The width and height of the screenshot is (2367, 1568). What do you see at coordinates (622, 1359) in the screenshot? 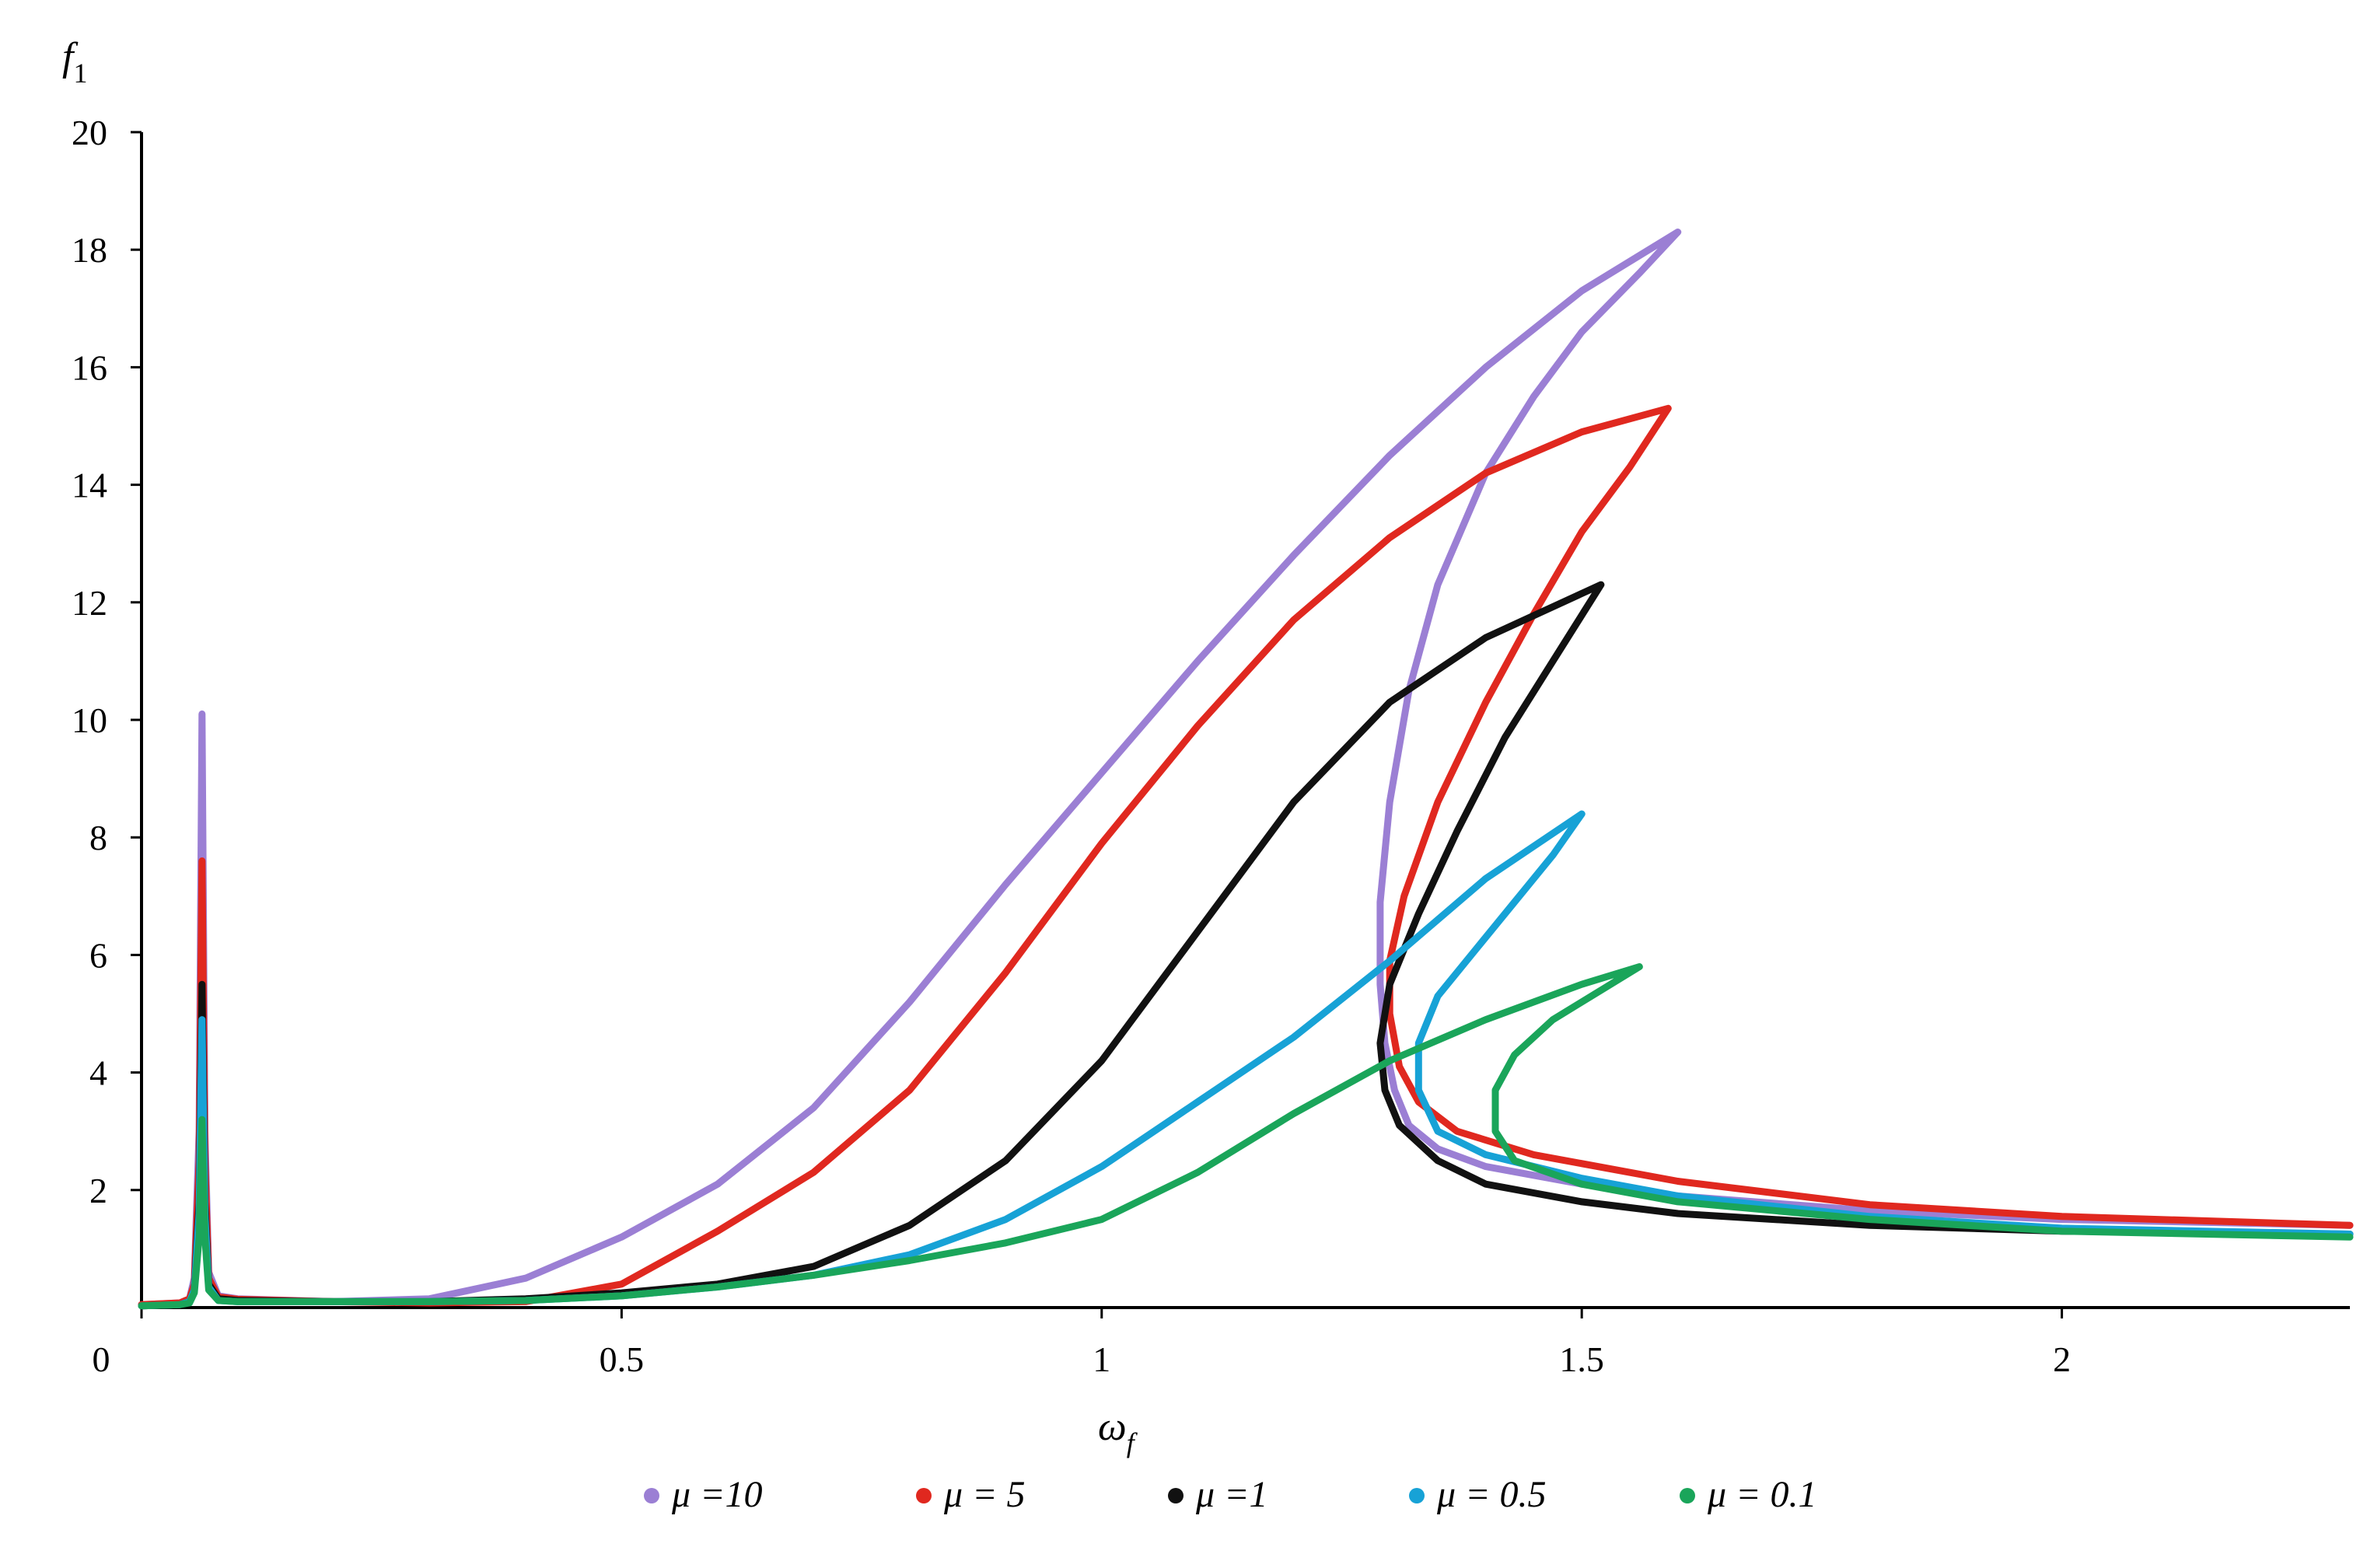
I see `x-tick-label: 0.5` at bounding box center [622, 1359].